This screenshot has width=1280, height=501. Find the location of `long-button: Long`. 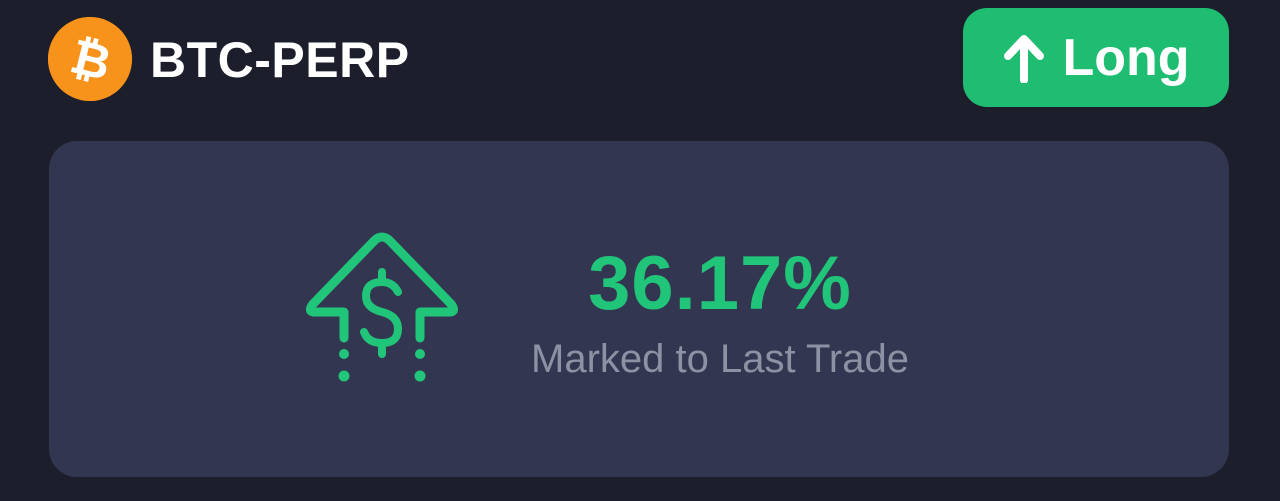

long-button: Long is located at coordinates (1096, 57).